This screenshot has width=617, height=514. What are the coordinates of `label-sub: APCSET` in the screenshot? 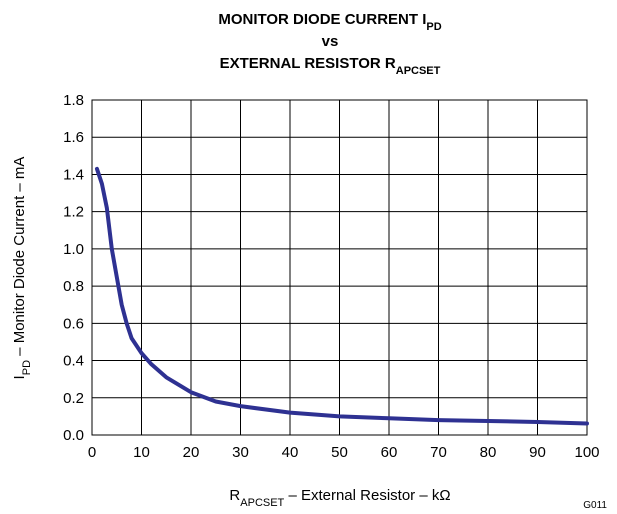 It's located at (262, 503).